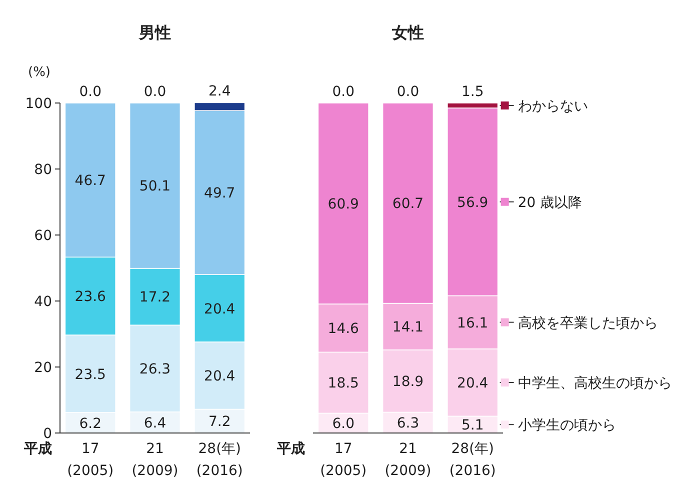  Describe the element at coordinates (154, 32) in the screenshot. I see `chart-title: 男性` at that location.